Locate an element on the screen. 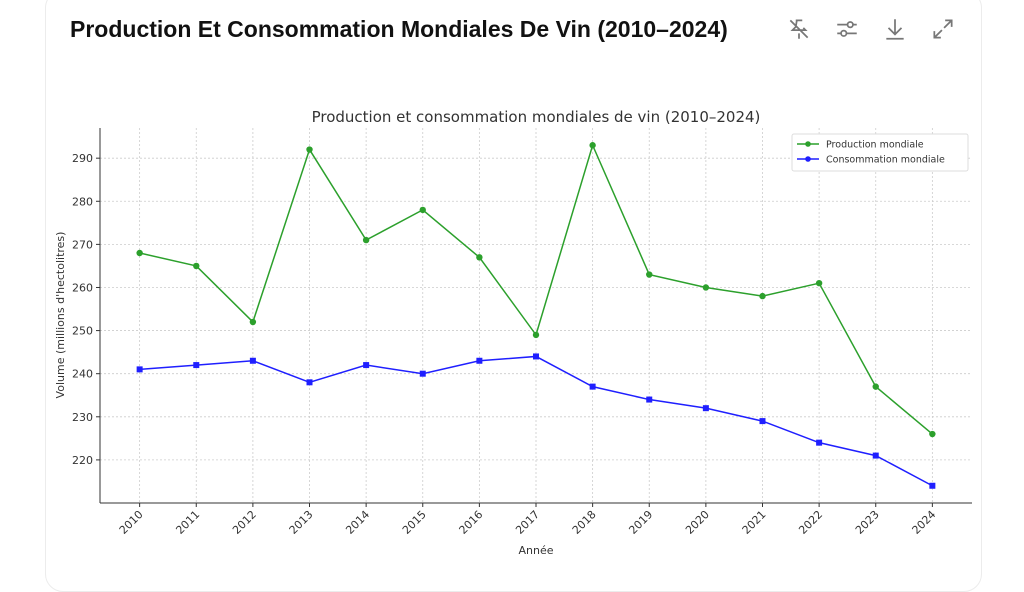 This screenshot has width=1024, height=592. x-tick-label: 2018 is located at coordinates (584, 522).